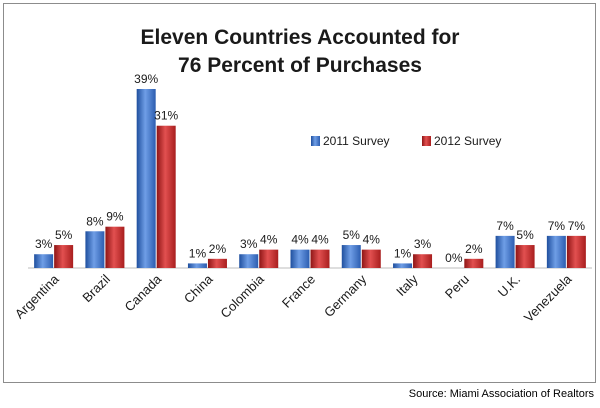  Describe the element at coordinates (96, 288) in the screenshot. I see `category-label-brazil: Brazil` at that location.